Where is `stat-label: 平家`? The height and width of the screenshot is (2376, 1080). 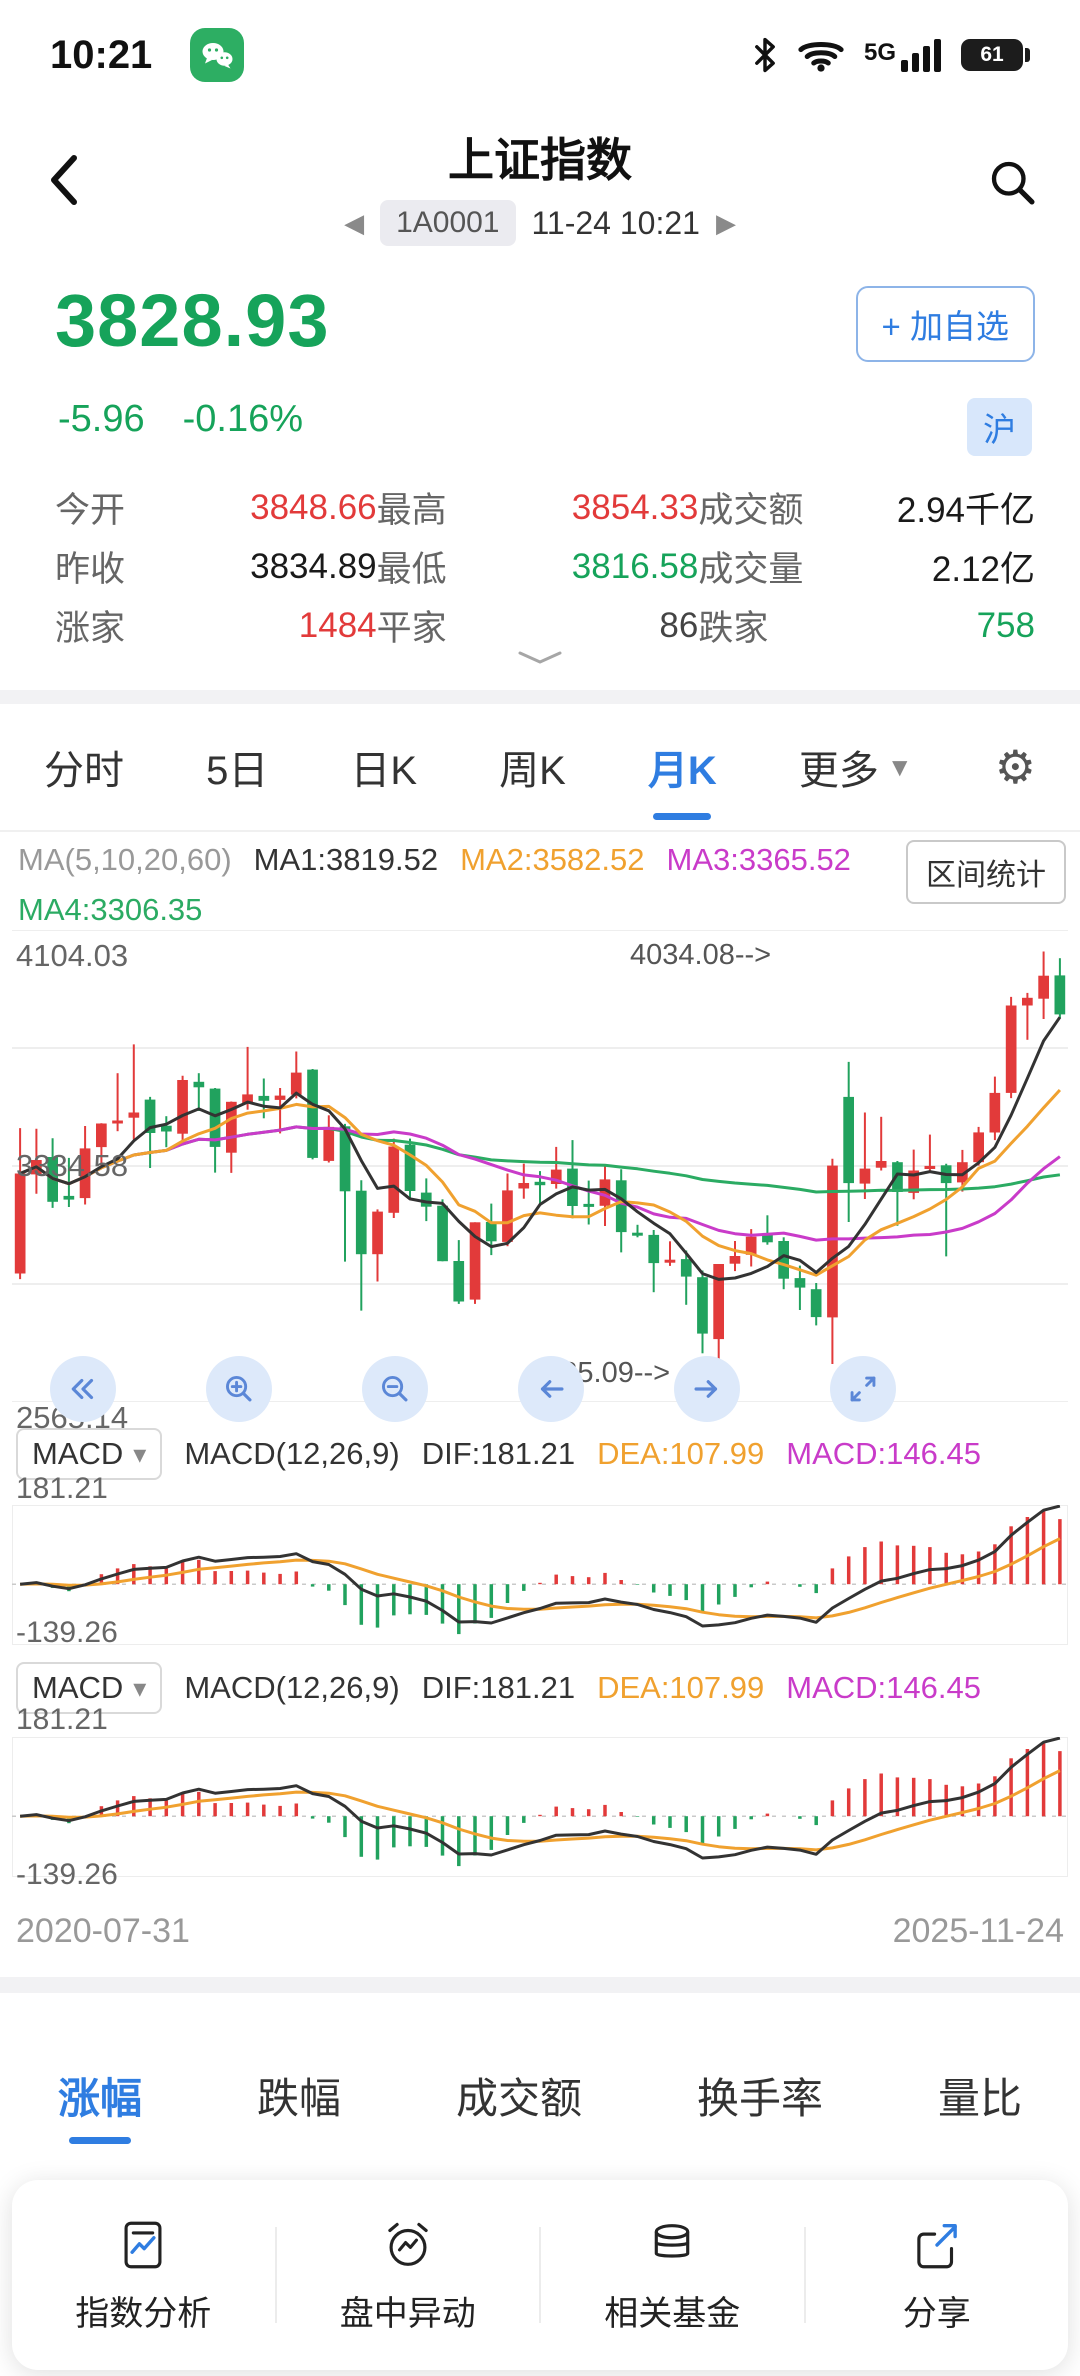 stat-label: 平家 is located at coordinates (411, 628).